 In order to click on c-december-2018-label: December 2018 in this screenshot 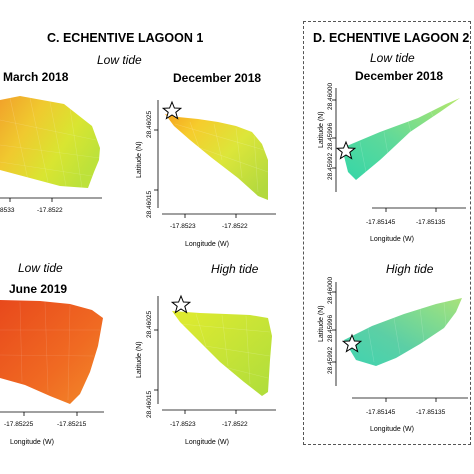, I will do `click(217, 78)`.